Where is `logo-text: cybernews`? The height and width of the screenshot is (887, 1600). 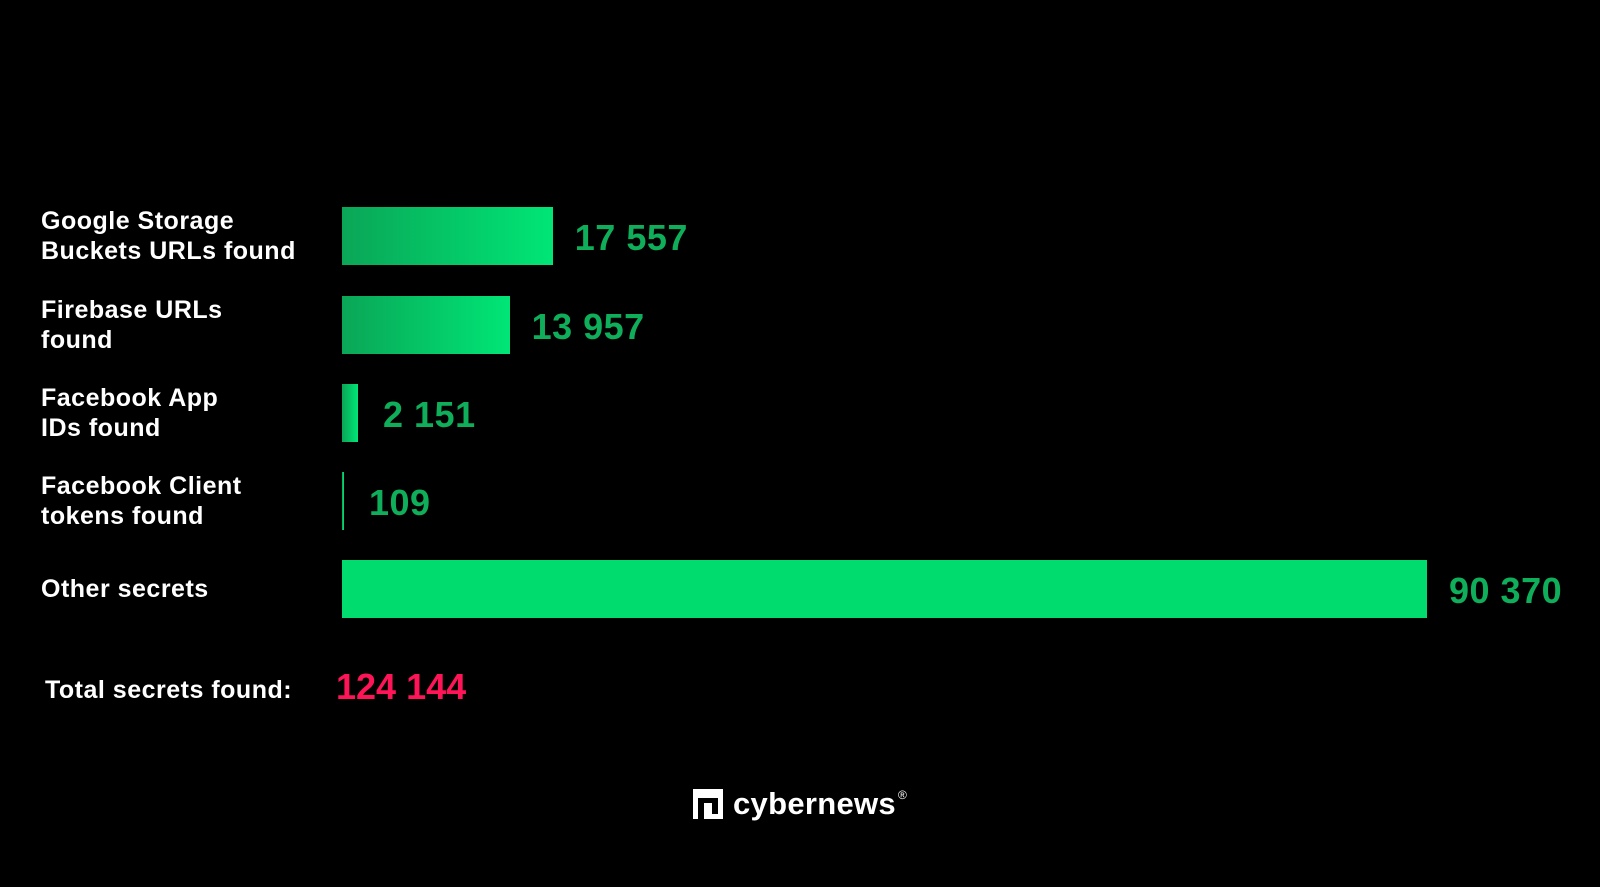 logo-text: cybernews is located at coordinates (814, 803).